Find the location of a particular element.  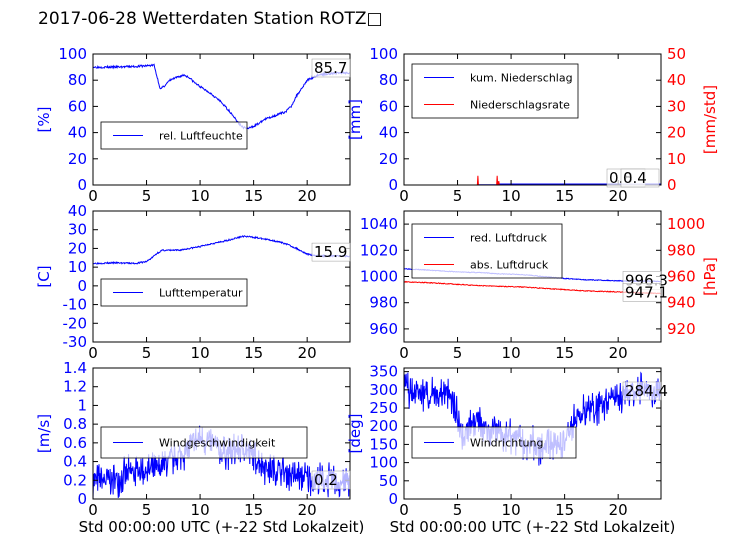

y-tick-label: -10 is located at coordinates (75, 305).